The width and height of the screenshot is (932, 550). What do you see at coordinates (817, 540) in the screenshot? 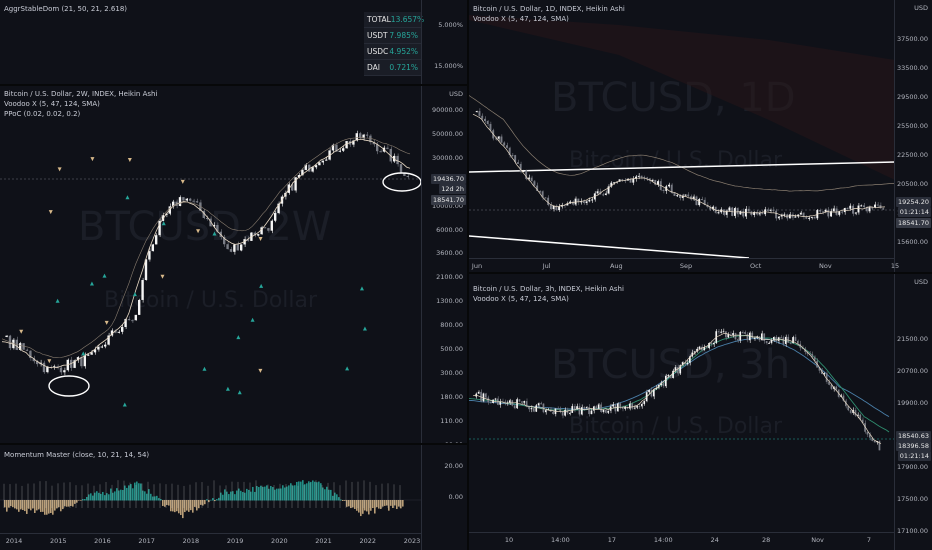
I see `time-tick: Nov` at bounding box center [817, 540].